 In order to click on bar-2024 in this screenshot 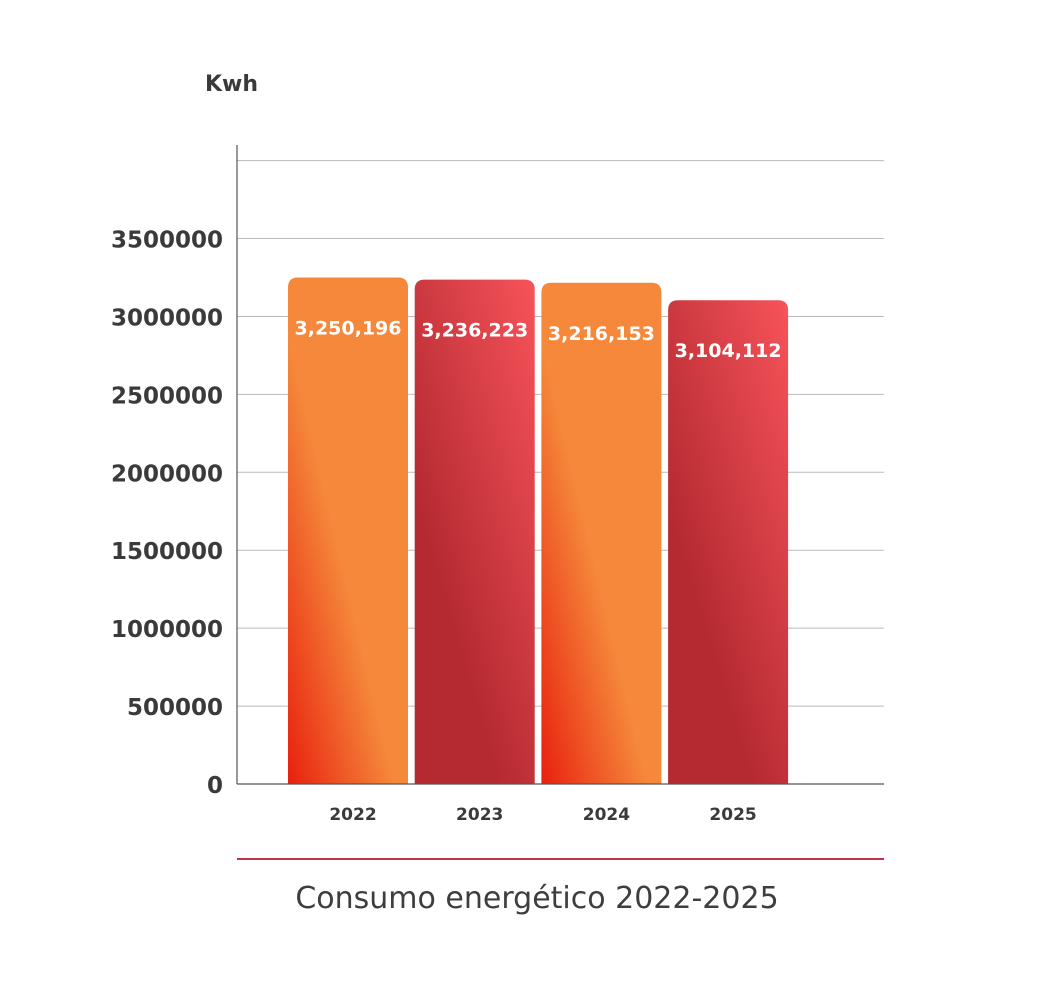, I will do `click(601, 533)`.